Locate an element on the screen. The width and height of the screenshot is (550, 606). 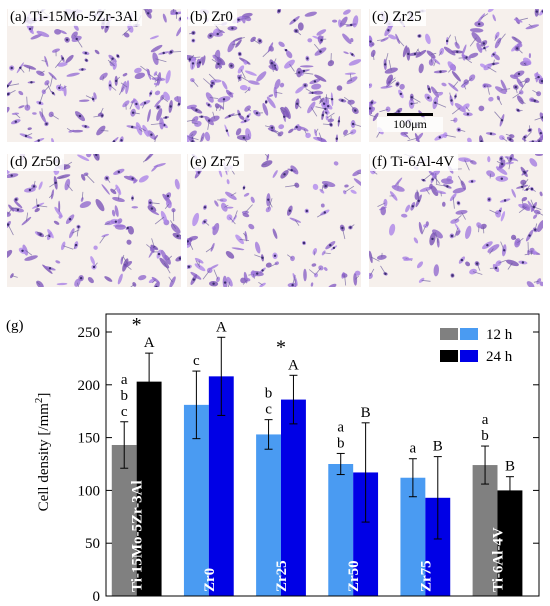
micrograph-panel-b: (b) Zr0 is located at coordinates (274, 75).